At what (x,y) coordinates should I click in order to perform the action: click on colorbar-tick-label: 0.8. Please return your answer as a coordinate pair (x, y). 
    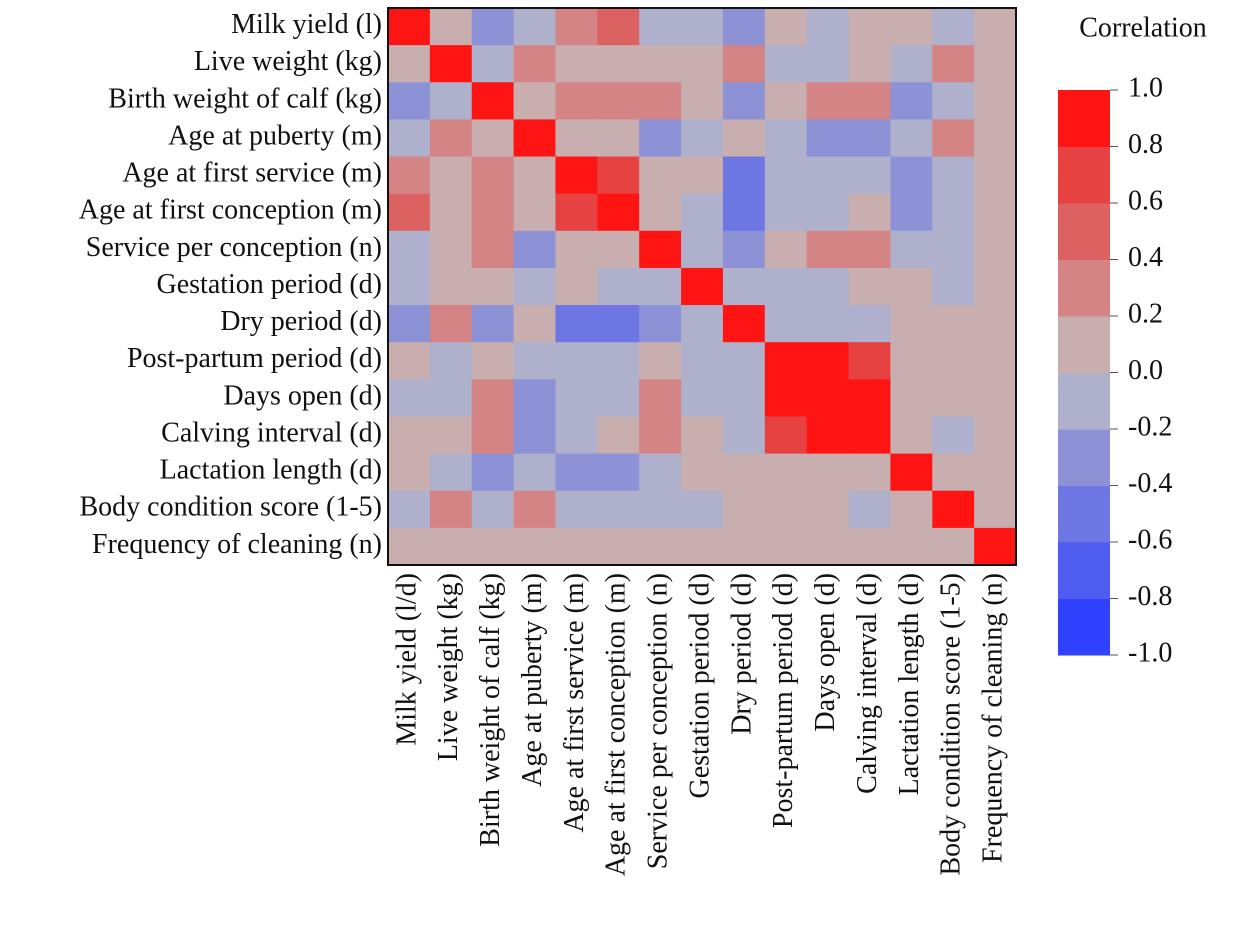
    Looking at the image, I should click on (1145, 144).